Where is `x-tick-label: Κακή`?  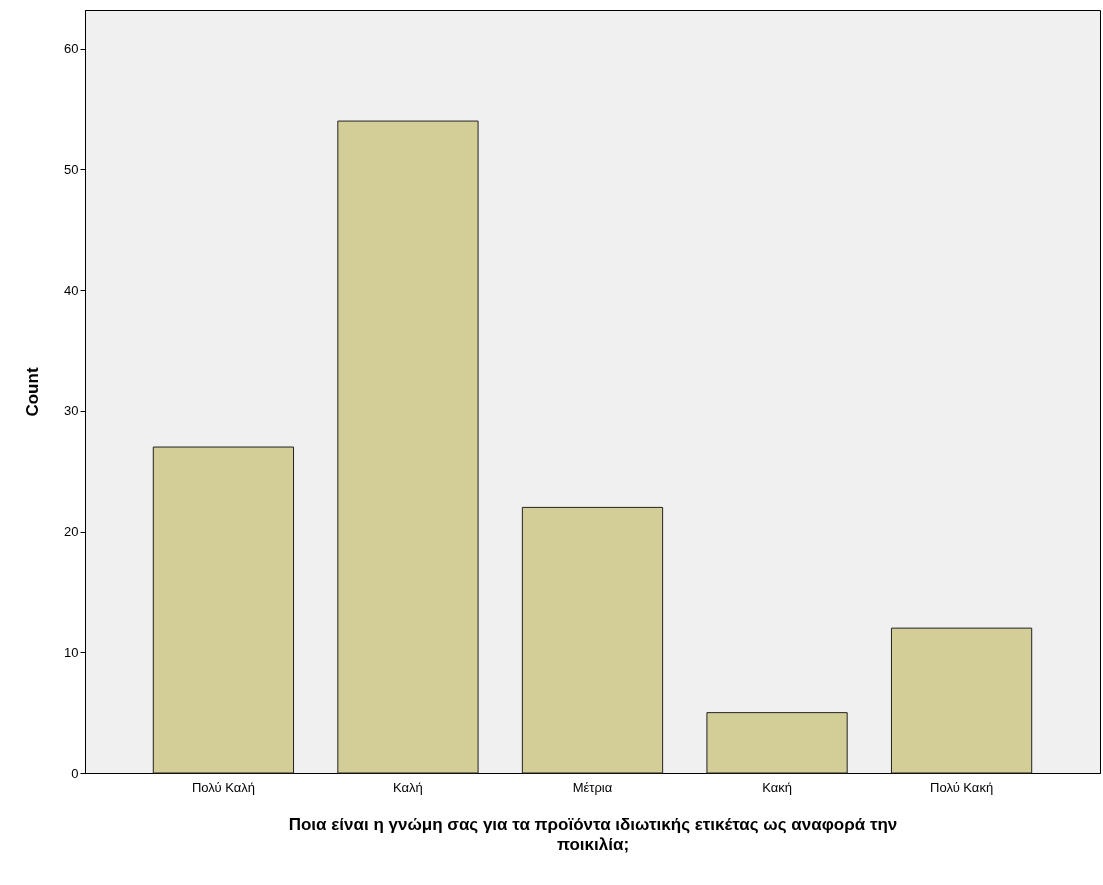 x-tick-label: Κακή is located at coordinates (777, 787).